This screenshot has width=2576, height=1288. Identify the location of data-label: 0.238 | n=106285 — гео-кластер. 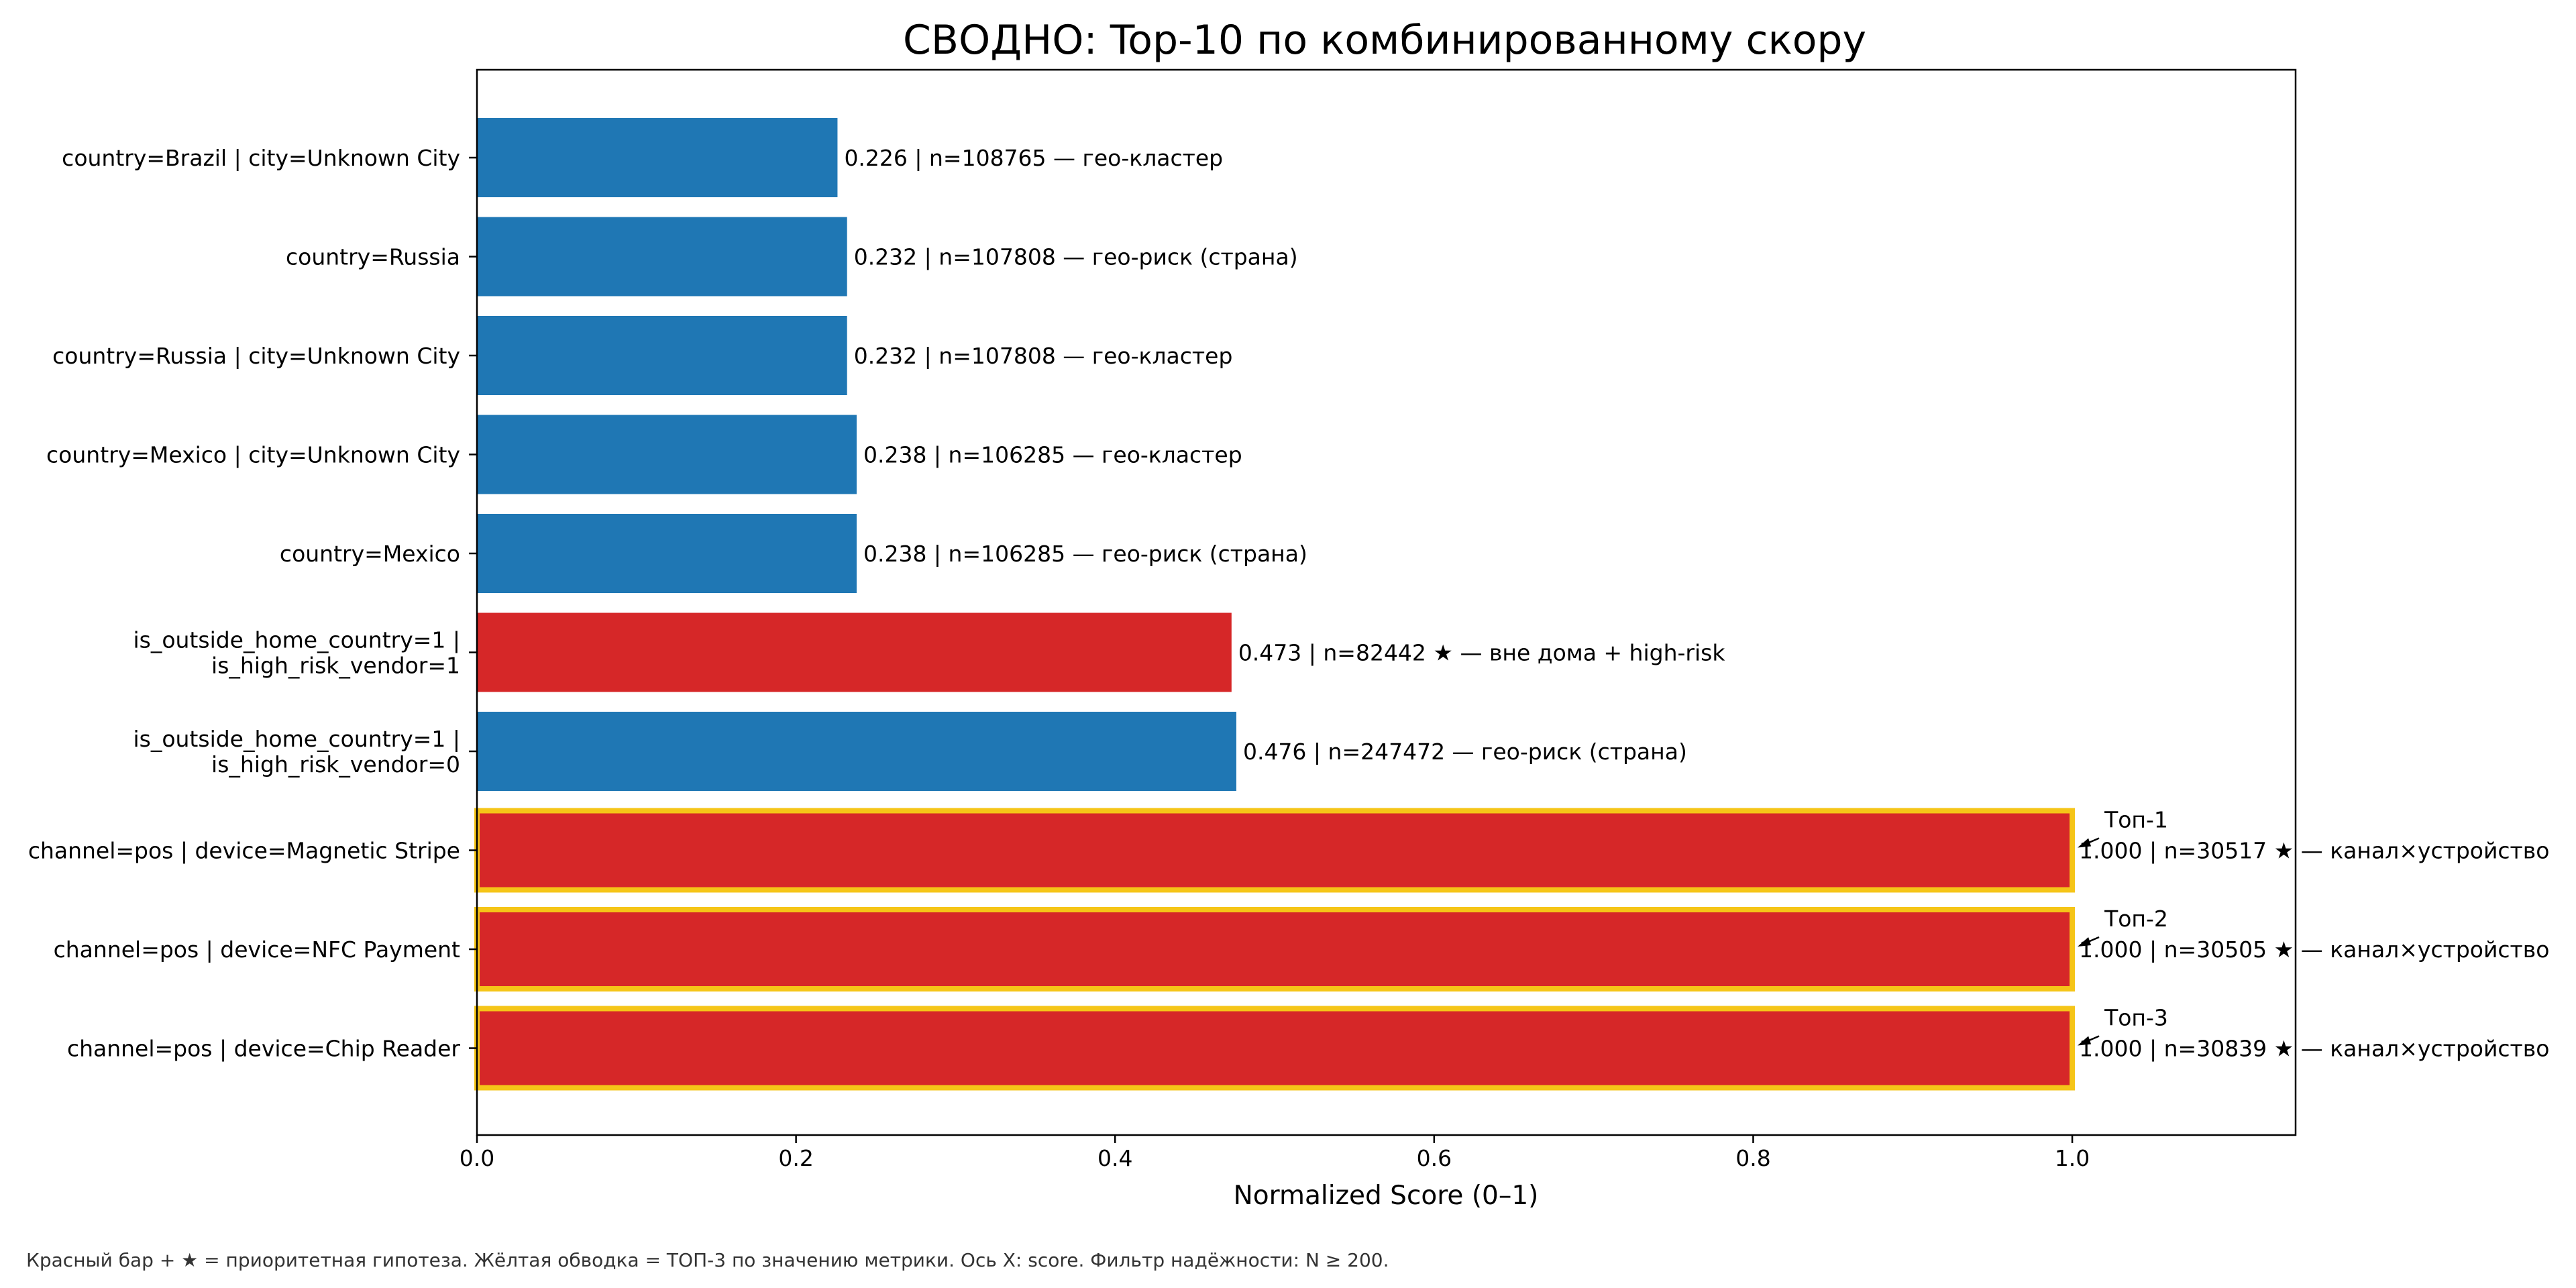
(1052, 455).